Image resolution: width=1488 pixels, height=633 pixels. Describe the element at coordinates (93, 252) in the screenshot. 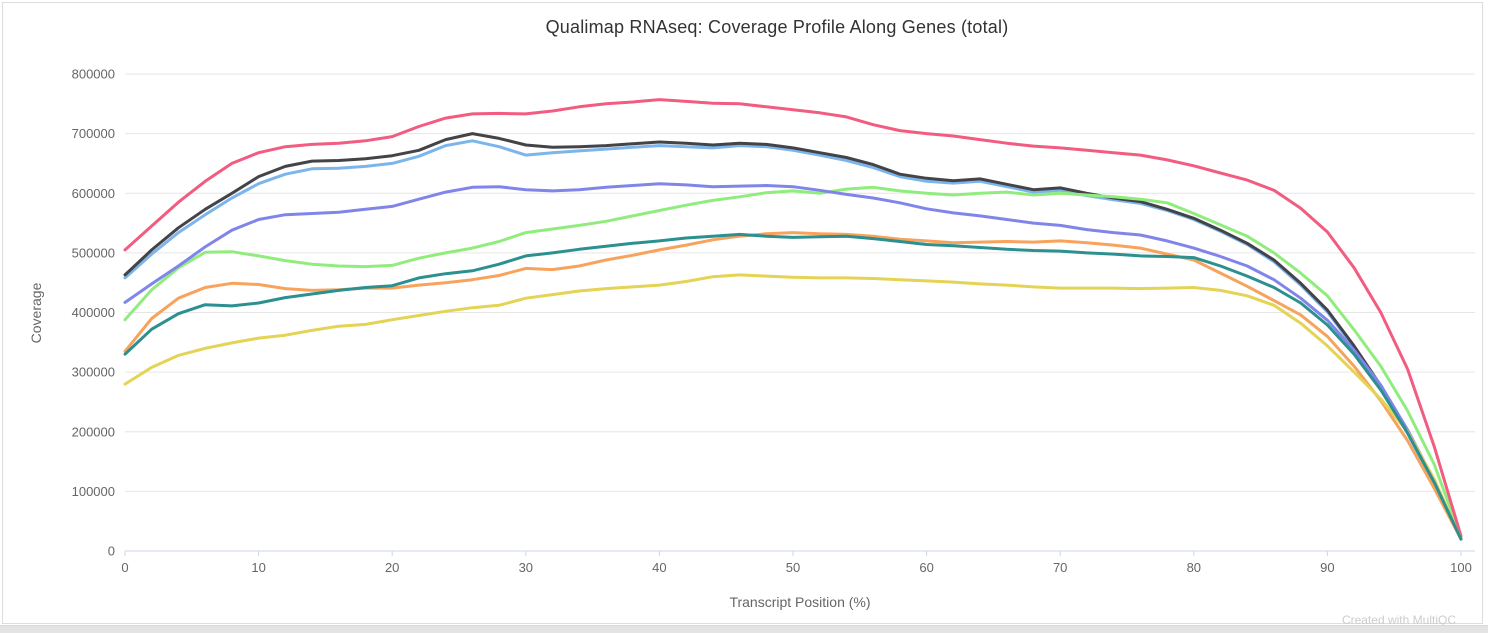

I see `y-tick-label: 500000` at that location.